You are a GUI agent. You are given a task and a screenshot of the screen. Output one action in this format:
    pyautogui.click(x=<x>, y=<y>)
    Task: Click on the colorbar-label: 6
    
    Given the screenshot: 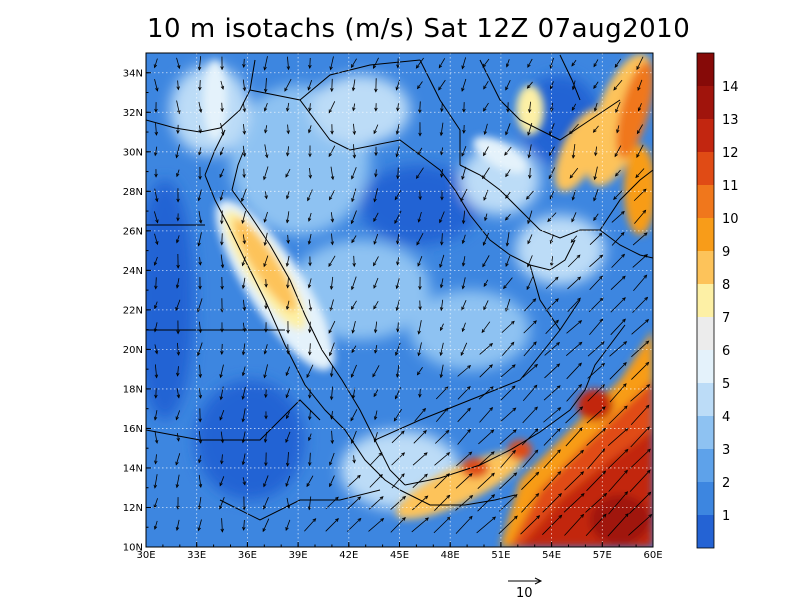 What is the action you would take?
    pyautogui.click(x=726, y=351)
    